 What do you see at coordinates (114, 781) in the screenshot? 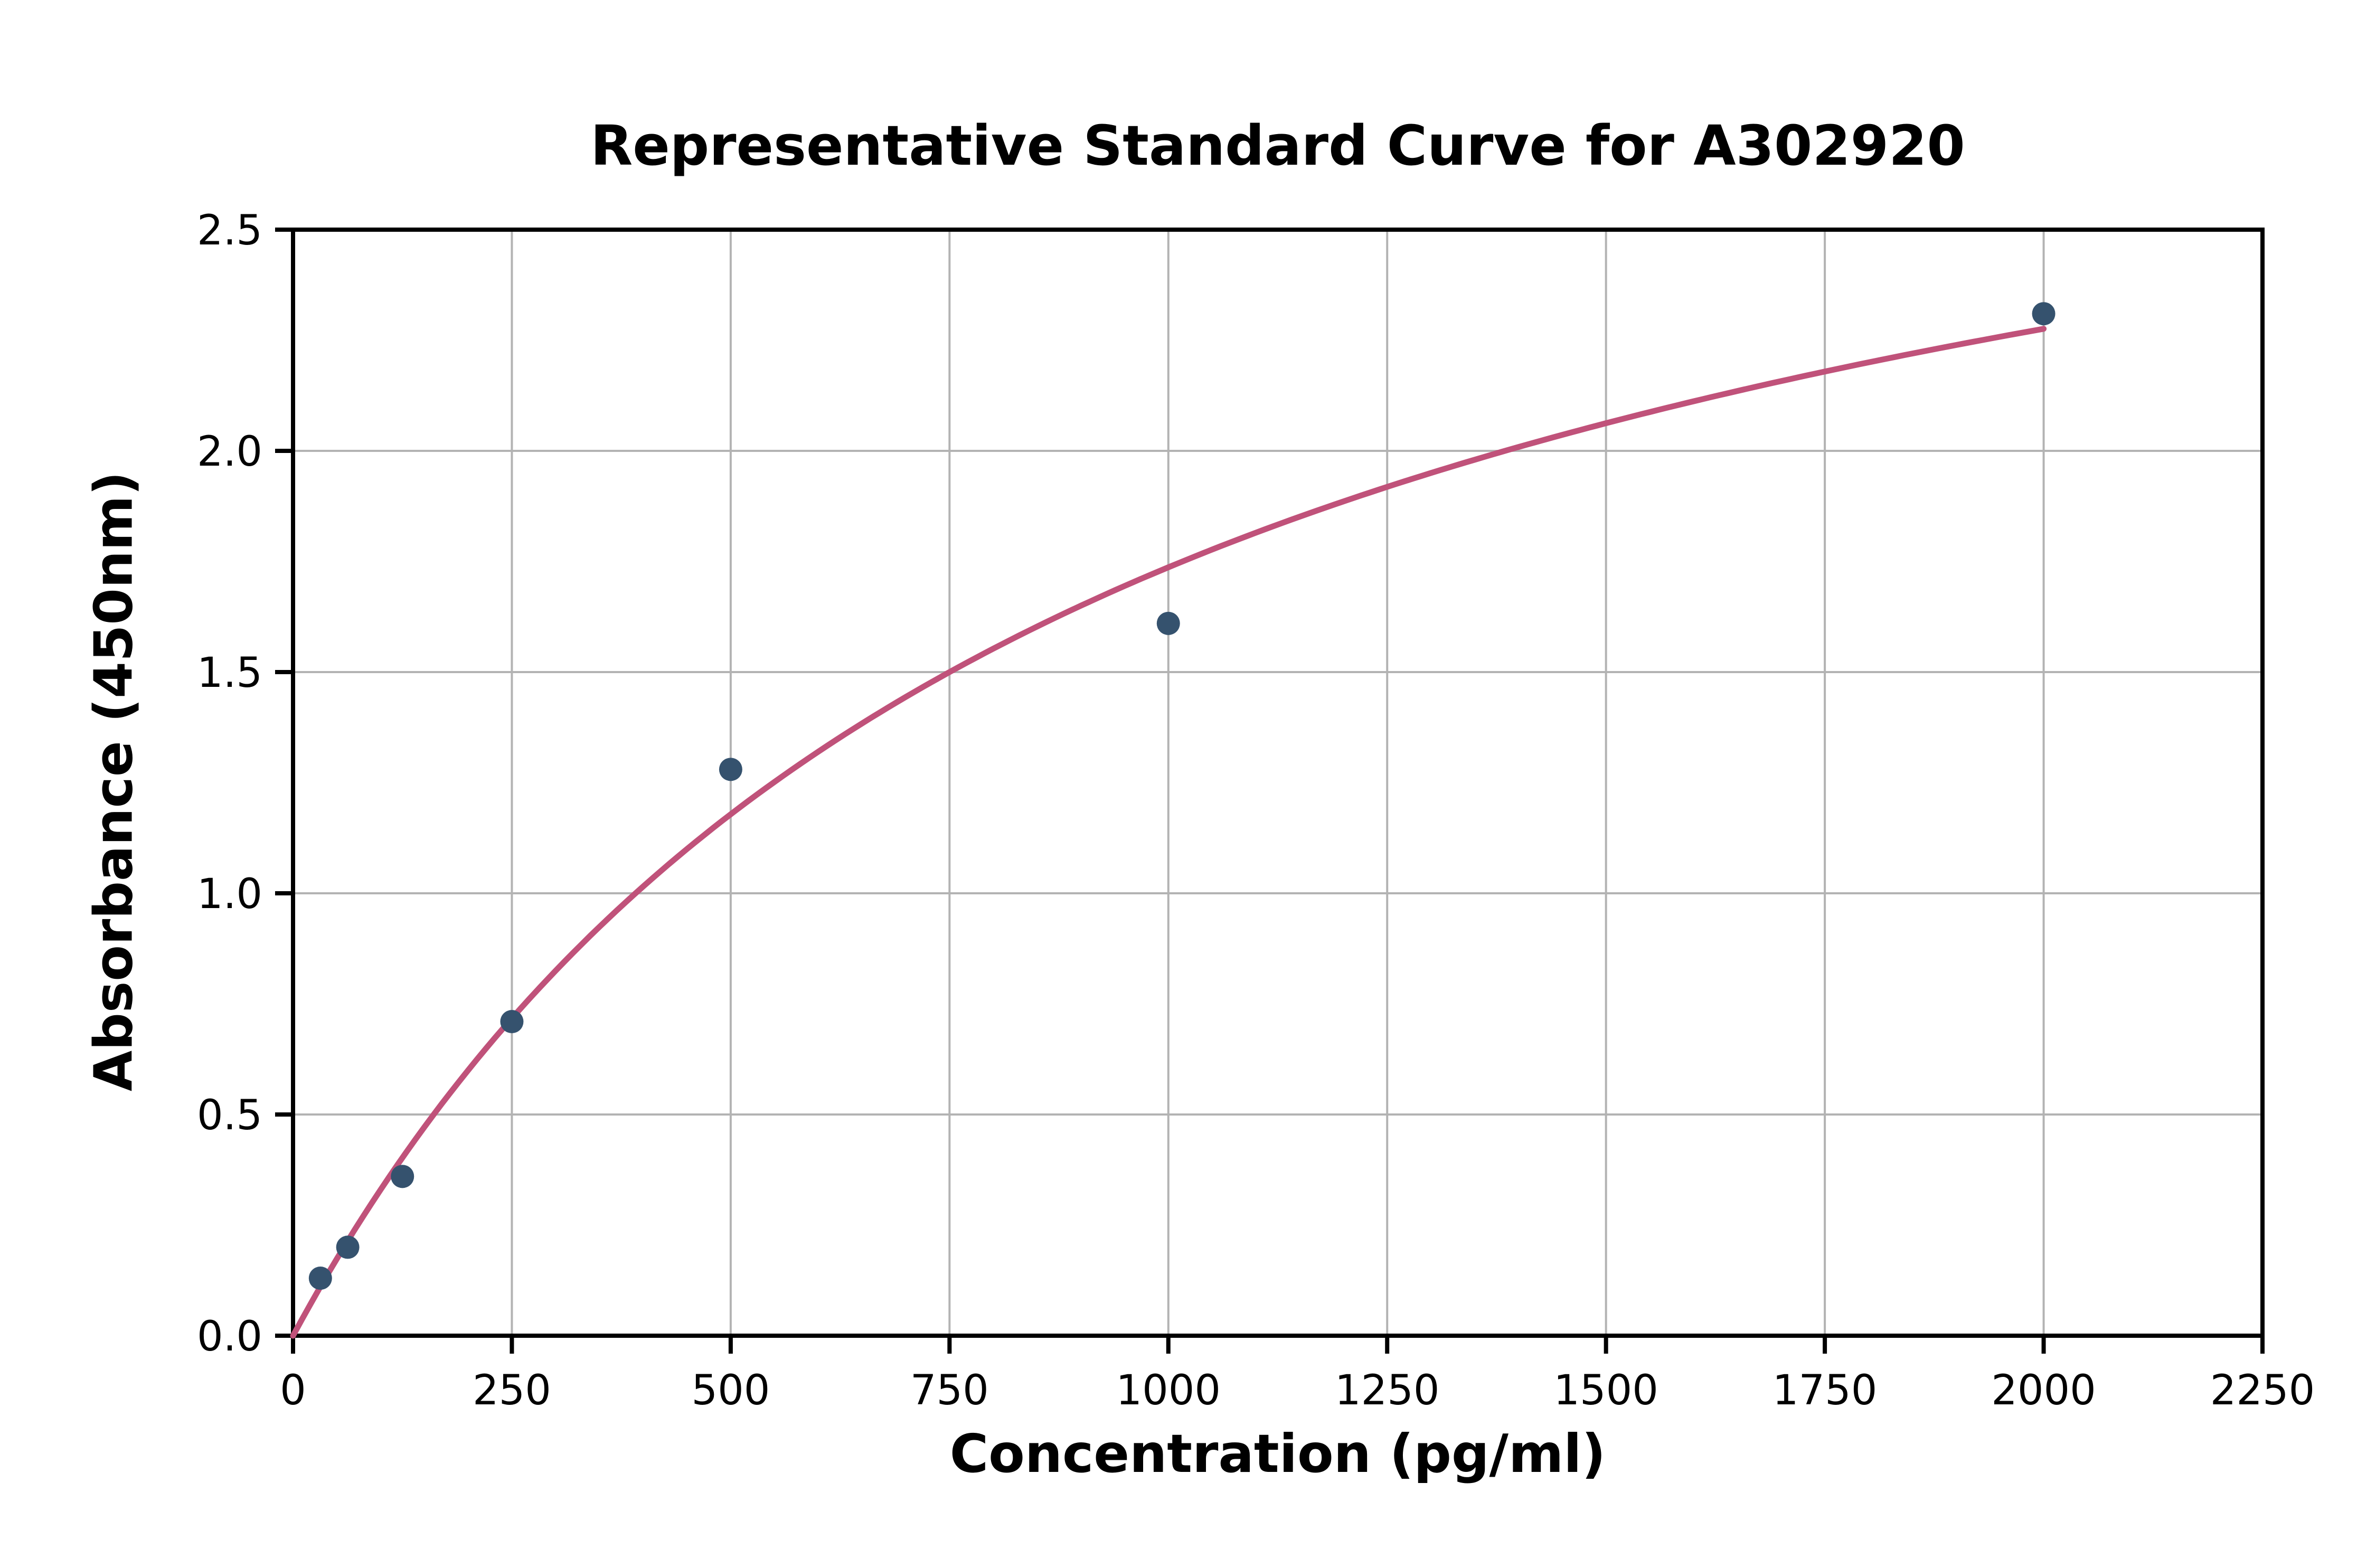
I see `y-axis-label: Absorbance (450nm)` at bounding box center [114, 781].